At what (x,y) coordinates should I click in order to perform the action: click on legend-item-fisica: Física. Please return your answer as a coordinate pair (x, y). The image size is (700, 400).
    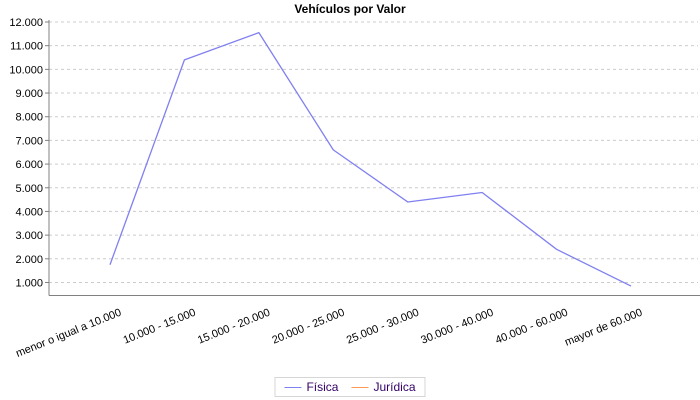
    Looking at the image, I should click on (311, 387).